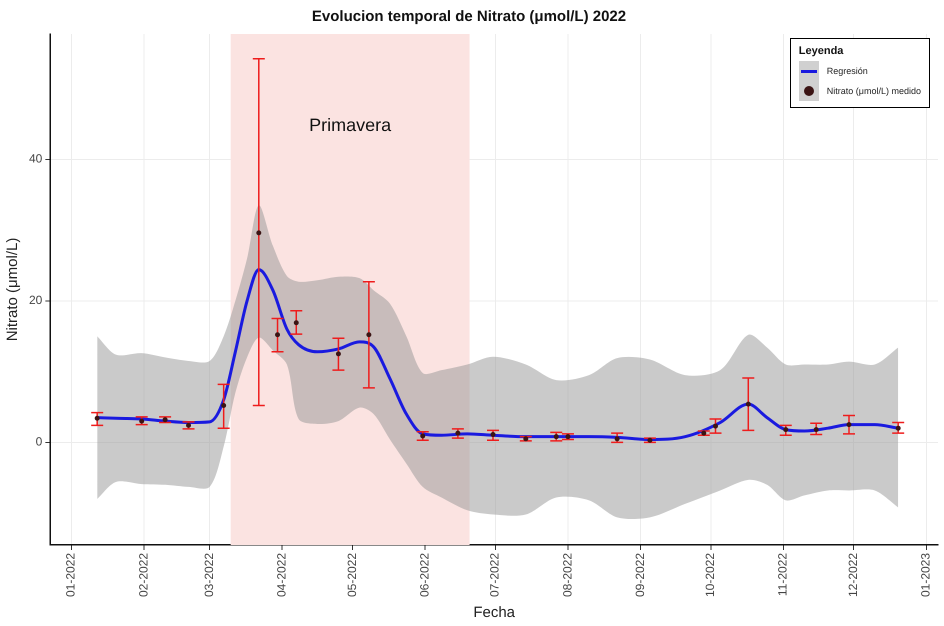 The width and height of the screenshot is (944, 626). What do you see at coordinates (424, 575) in the screenshot?
I see `x-tick-label: 06-2022` at bounding box center [424, 575].